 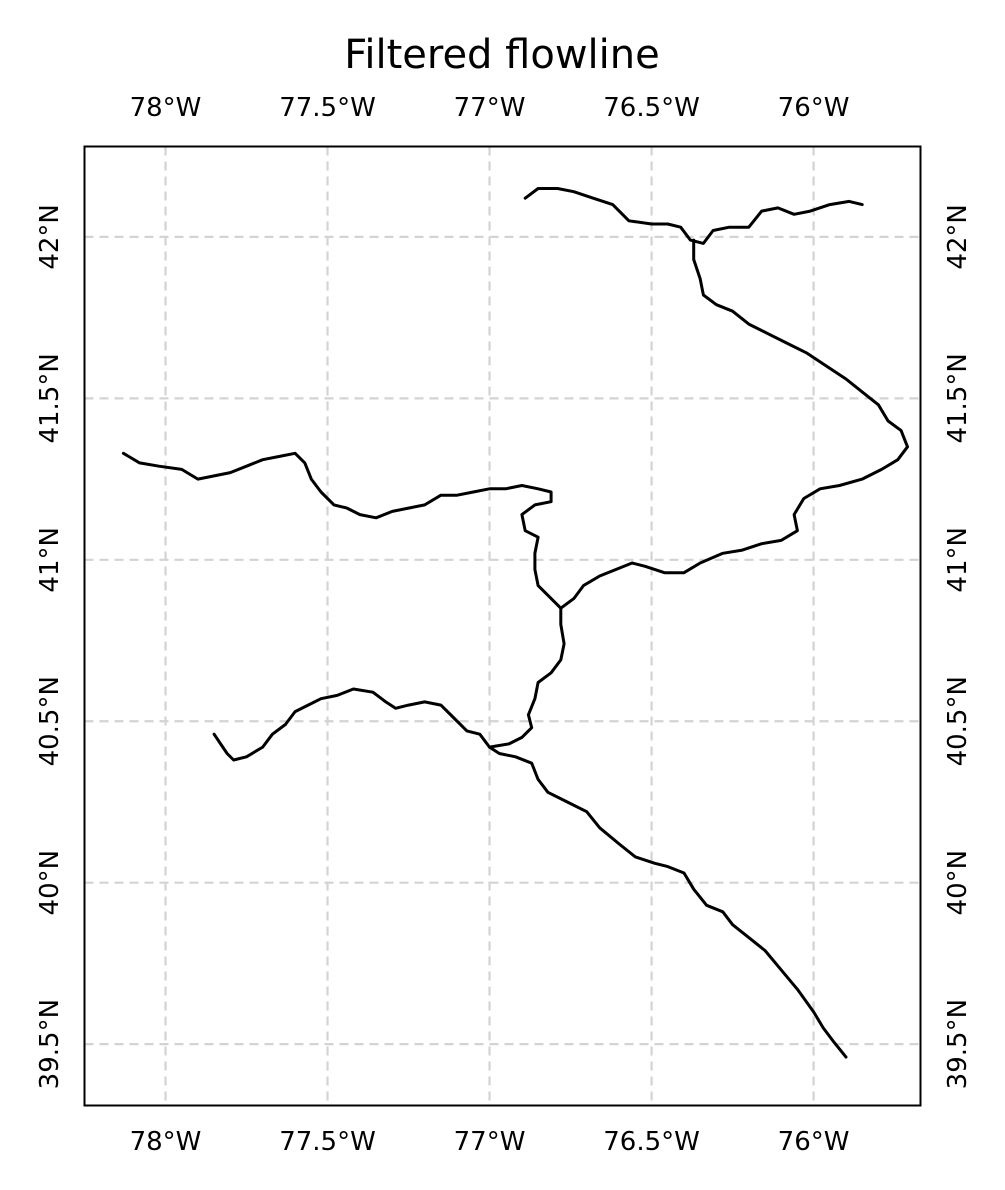 I want to click on lat-tick-label-left: 40°N, so click(x=50, y=883).